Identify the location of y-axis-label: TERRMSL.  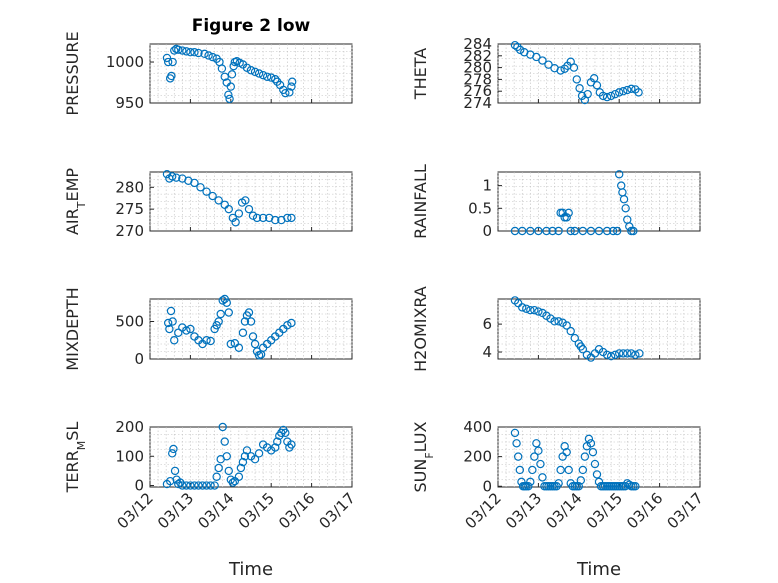
(75, 458).